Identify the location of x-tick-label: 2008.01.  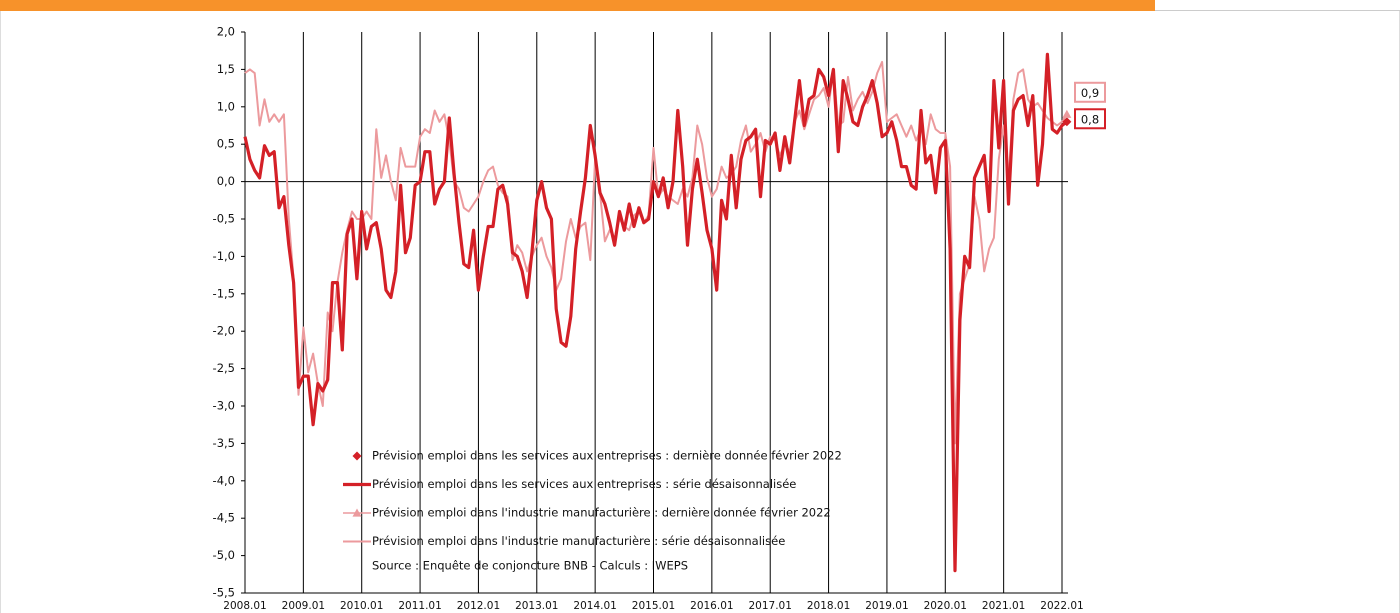
(244, 606).